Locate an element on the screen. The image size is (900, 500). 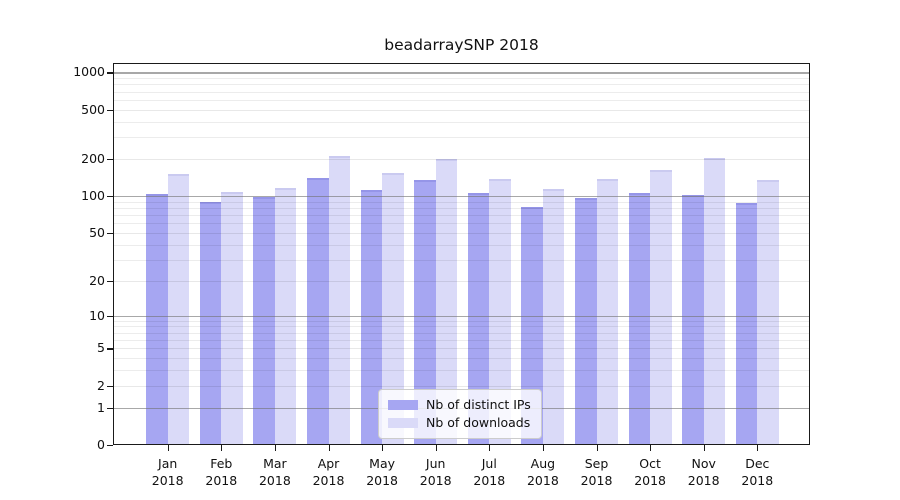
x-tick-label-nov: Nov 2018 is located at coordinates (703, 472).